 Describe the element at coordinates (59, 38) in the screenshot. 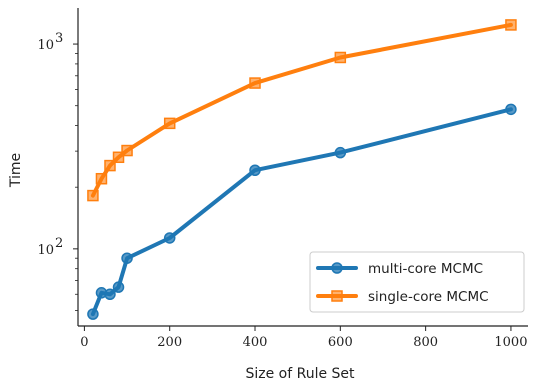

I see `y-tick-exponent: 3` at that location.